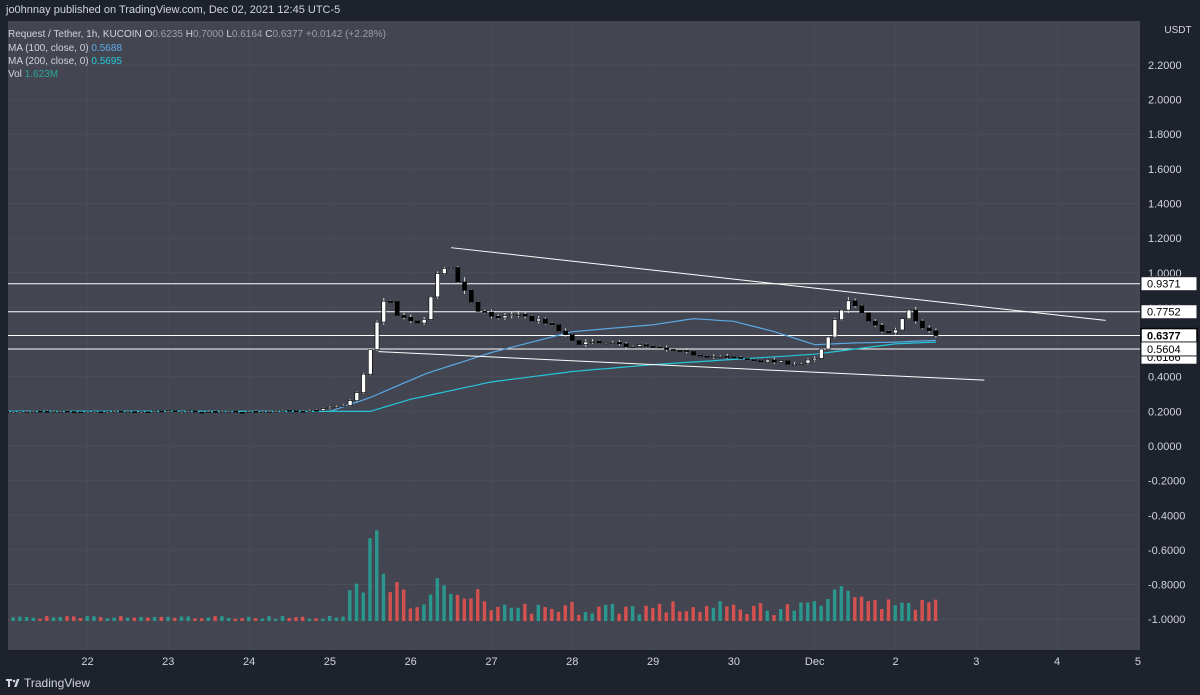  I want to click on time-tick-label: Dec, so click(815, 662).